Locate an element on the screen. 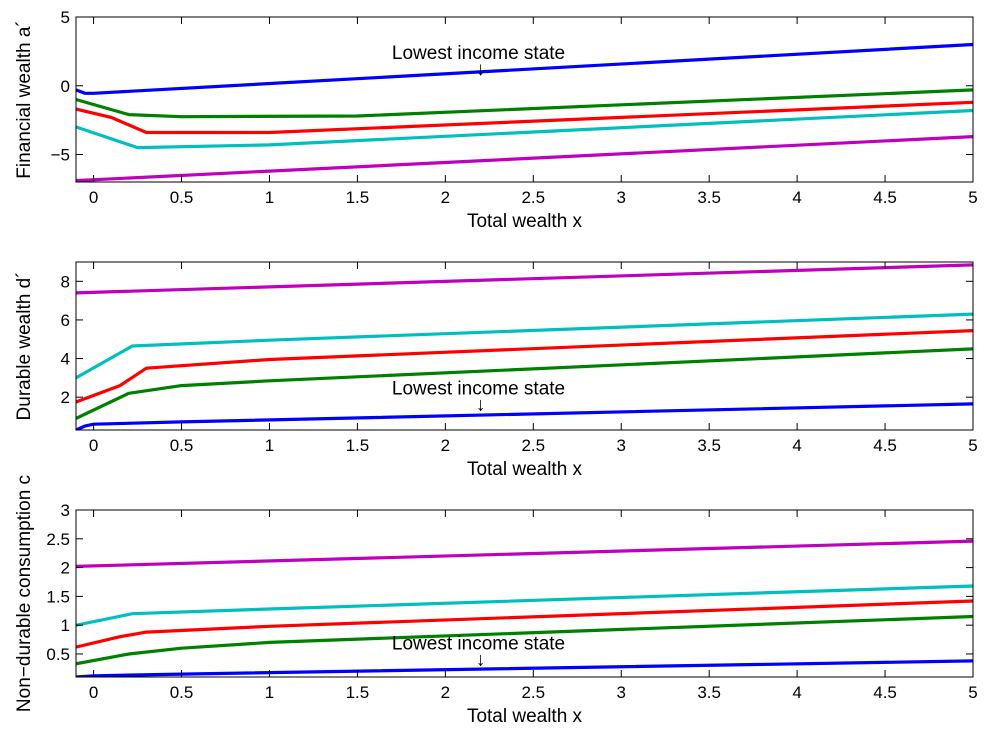  y-tick-label: 1 is located at coordinates (65, 625).